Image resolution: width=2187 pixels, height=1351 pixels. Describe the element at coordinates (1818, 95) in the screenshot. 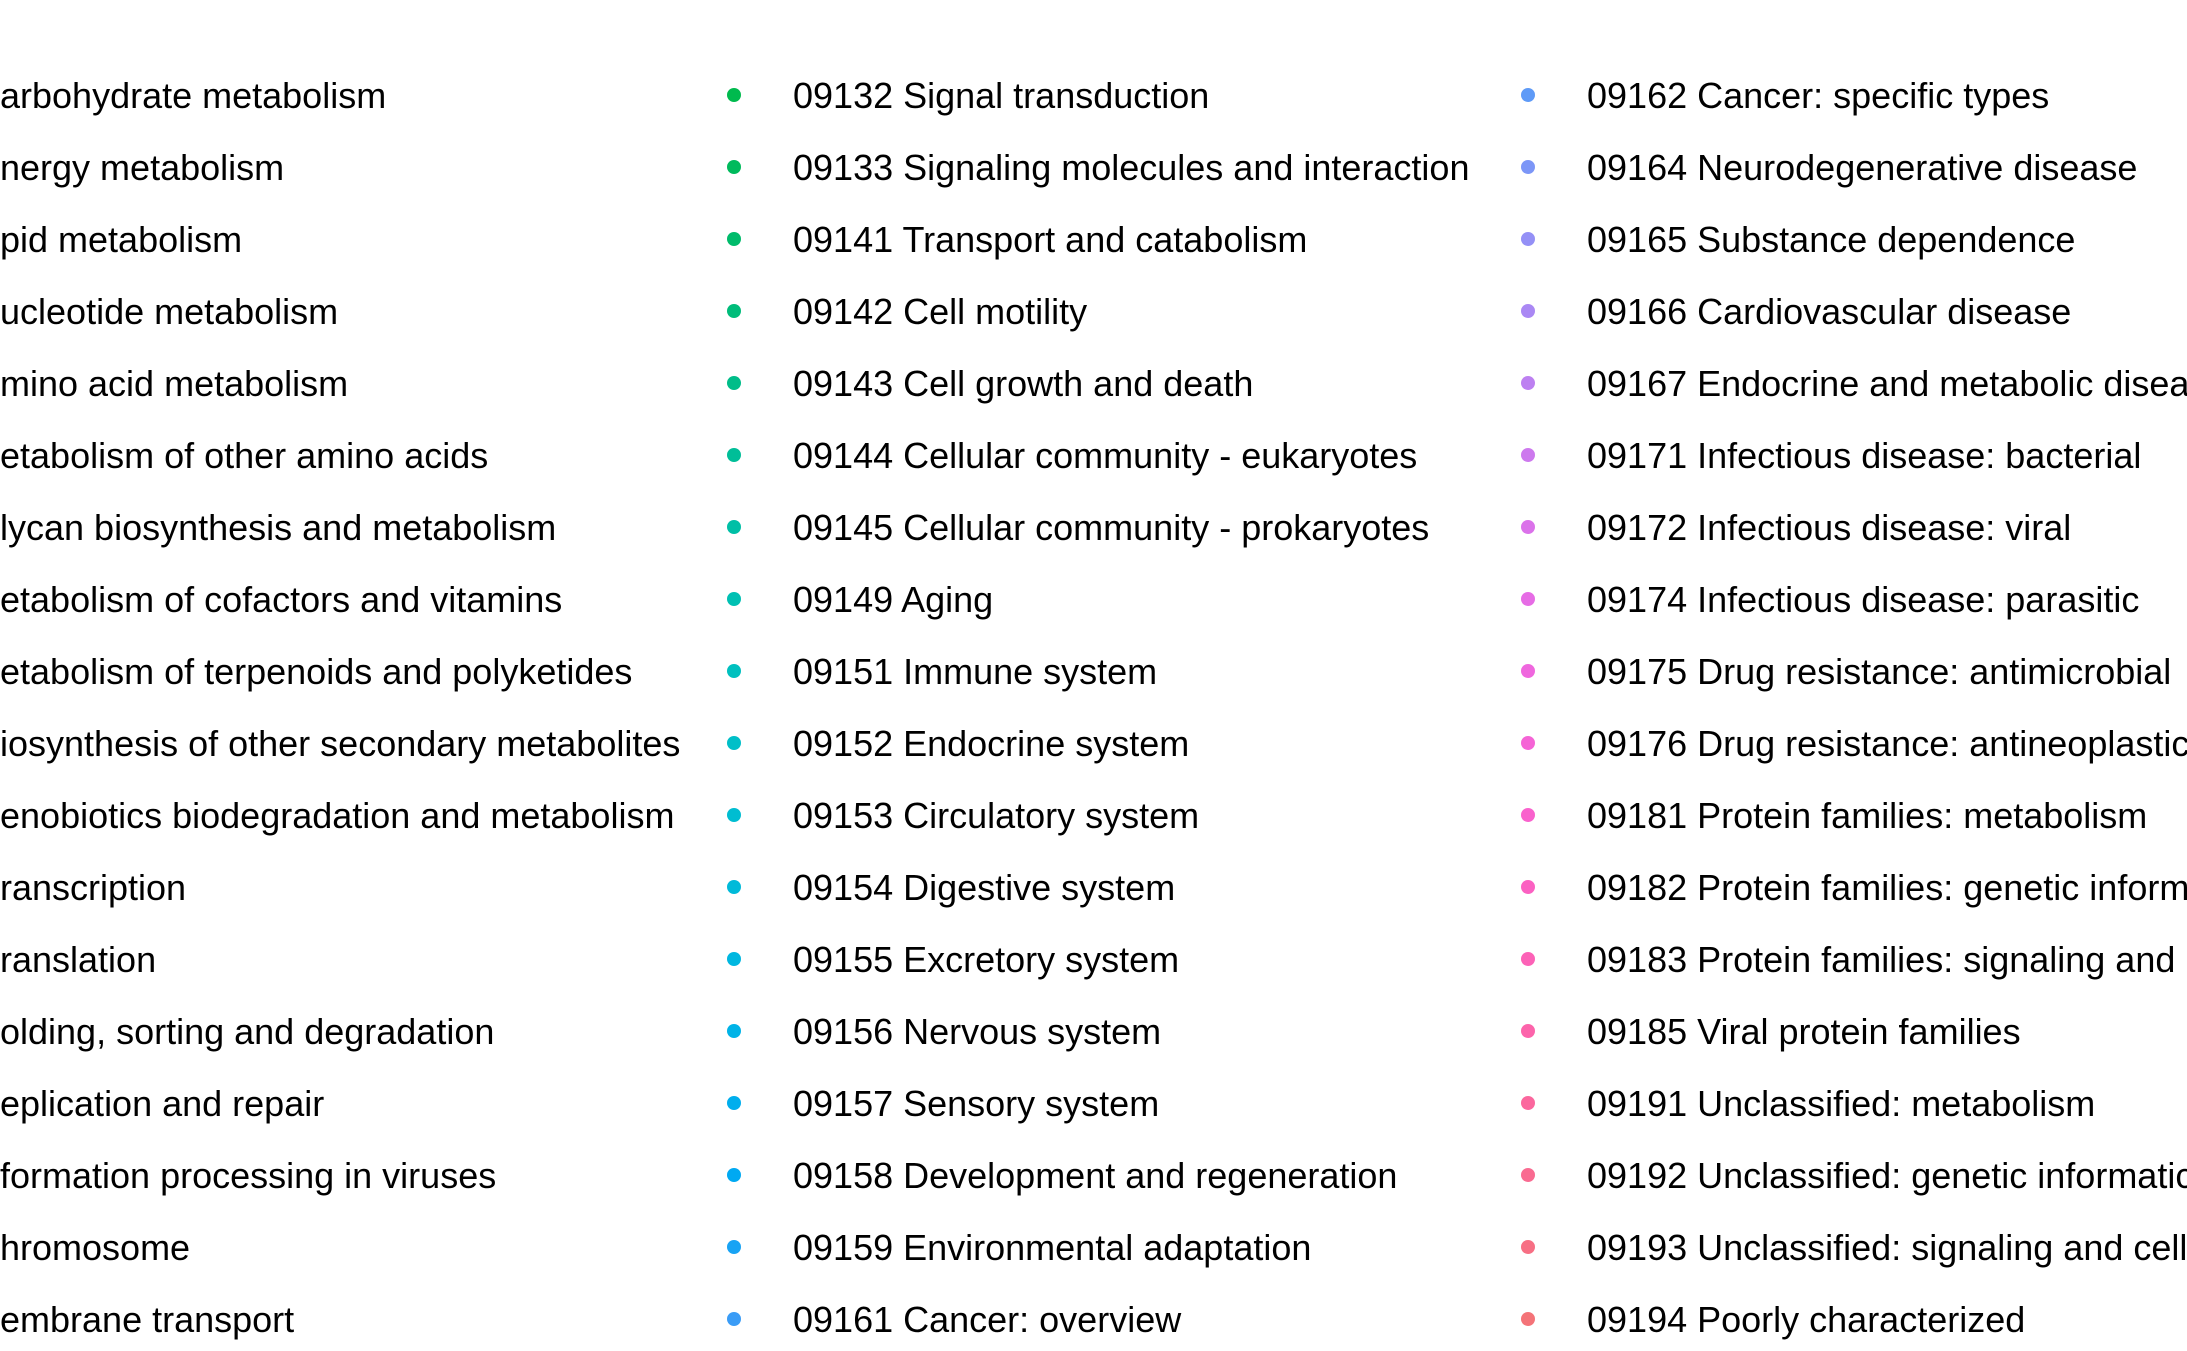

I see `legend-label: 09162 Cancer: specific types` at that location.